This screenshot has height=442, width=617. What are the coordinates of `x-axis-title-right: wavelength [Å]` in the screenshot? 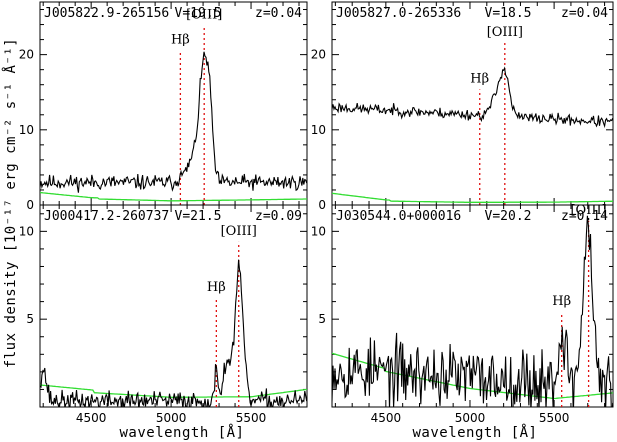 It's located at (474, 432).